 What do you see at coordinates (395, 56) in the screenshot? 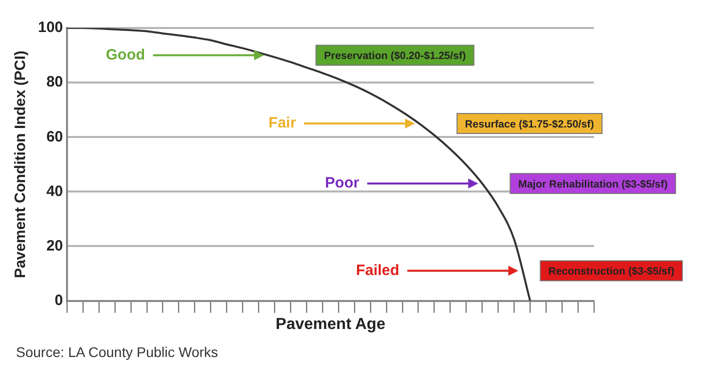
I see `annotation: Preservation ($0.20-$1.25/sf)` at bounding box center [395, 56].